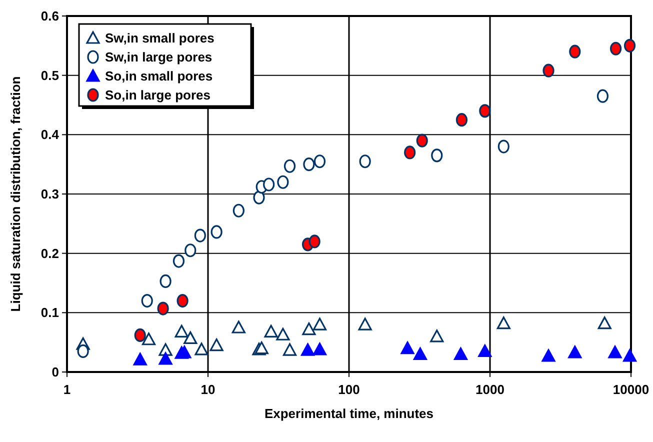  Describe the element at coordinates (490, 389) in the screenshot. I see `x-tick-label: 1000` at that location.